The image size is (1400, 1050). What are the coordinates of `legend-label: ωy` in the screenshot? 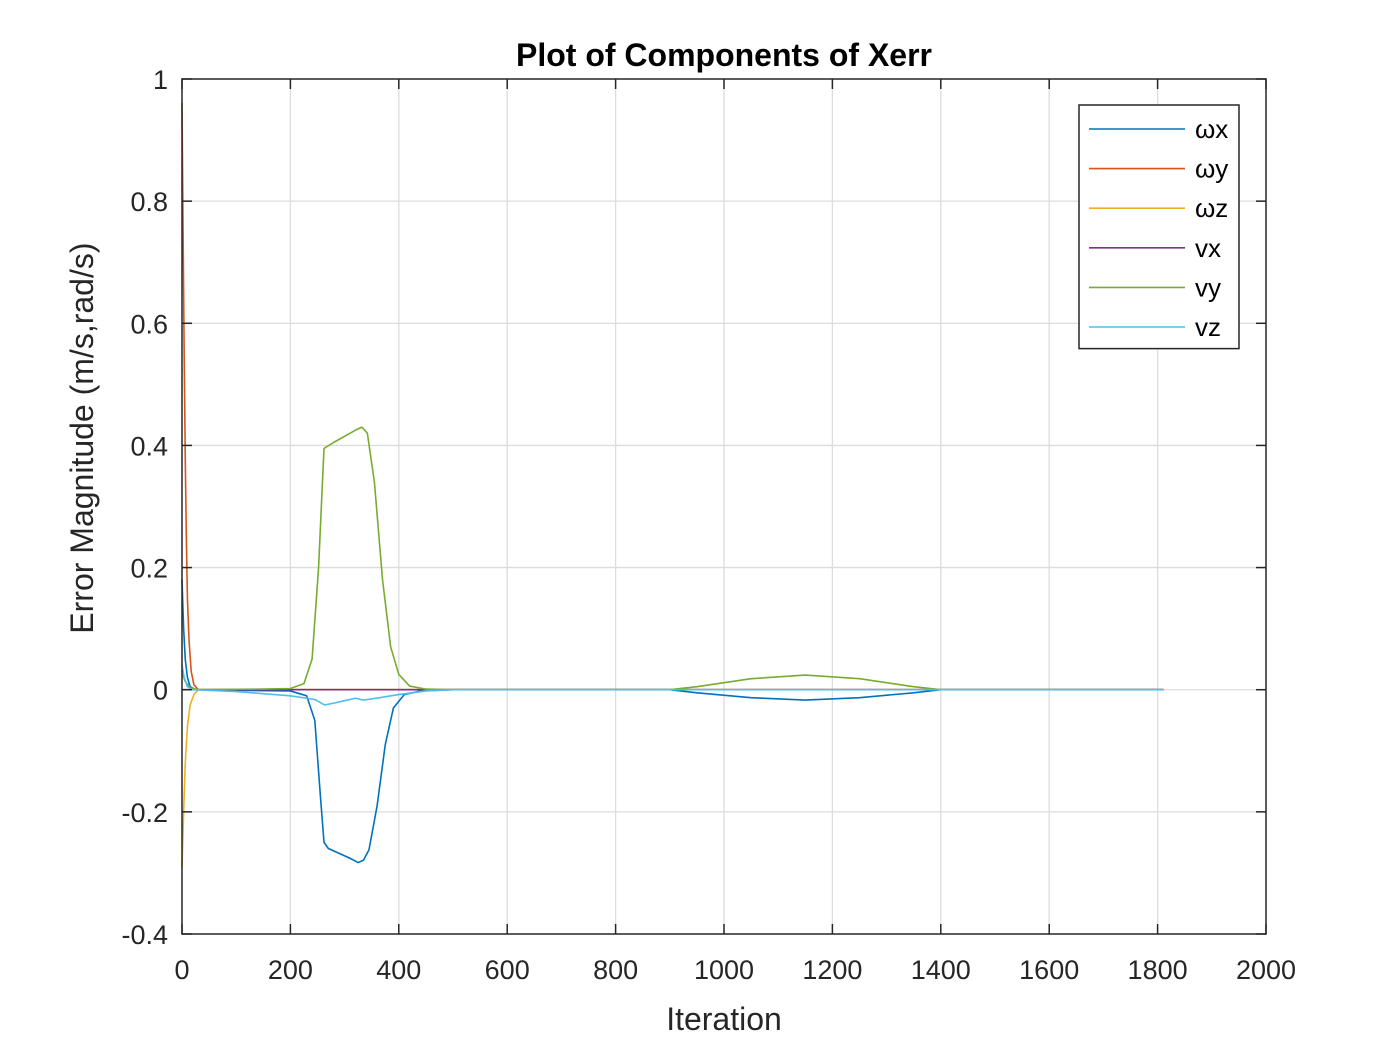 It's located at (1211, 169).